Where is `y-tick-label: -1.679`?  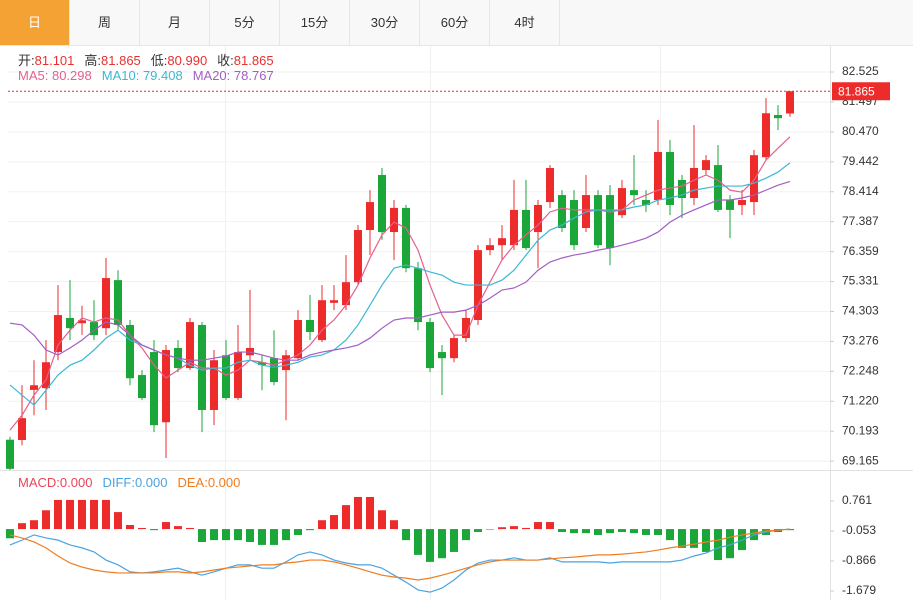
y-tick-label: -1.679 is located at coordinates (859, 590).